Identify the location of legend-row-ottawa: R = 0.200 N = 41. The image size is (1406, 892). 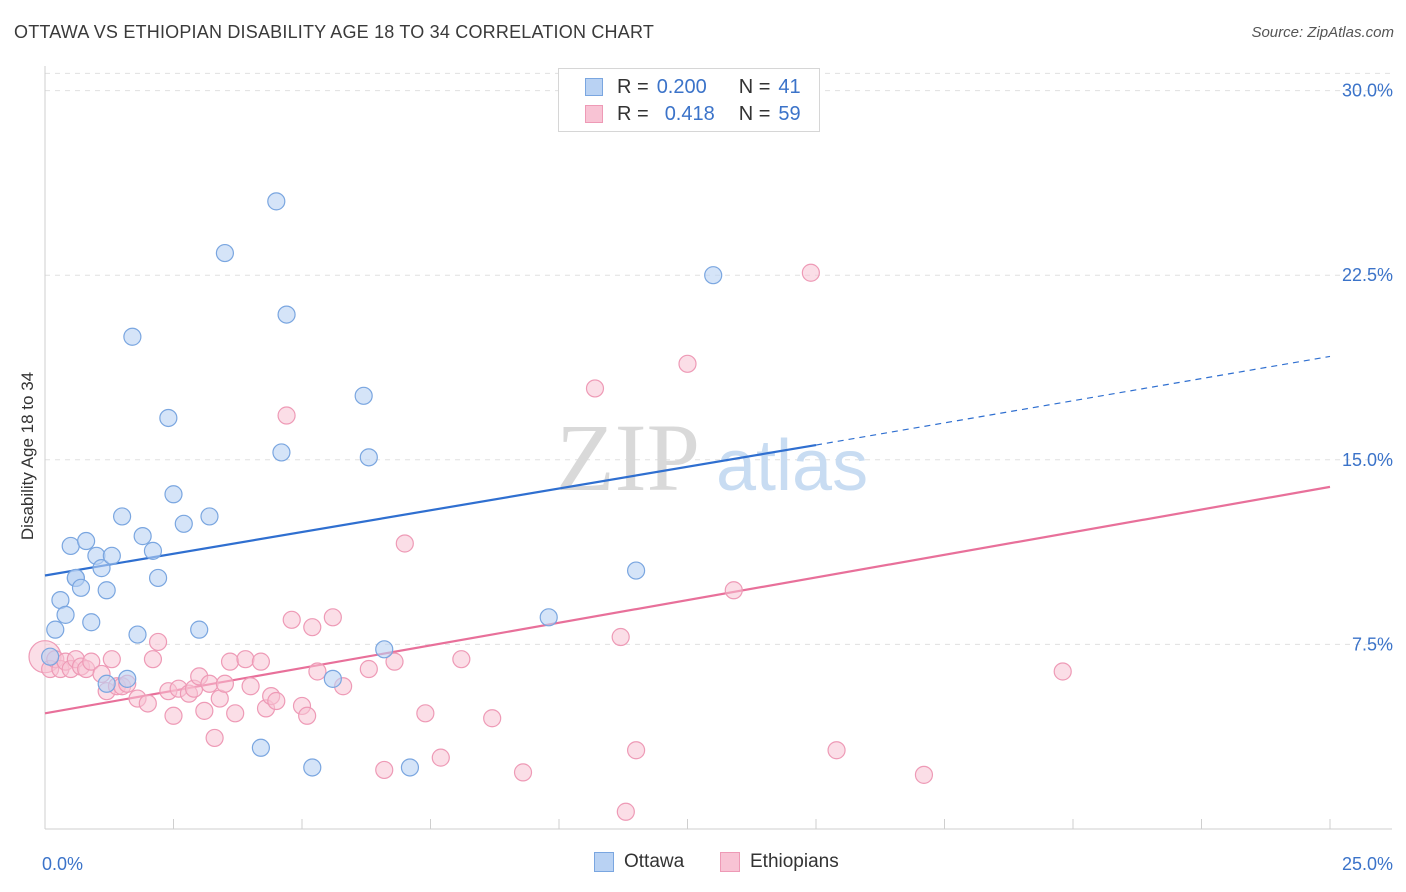
(693, 87).